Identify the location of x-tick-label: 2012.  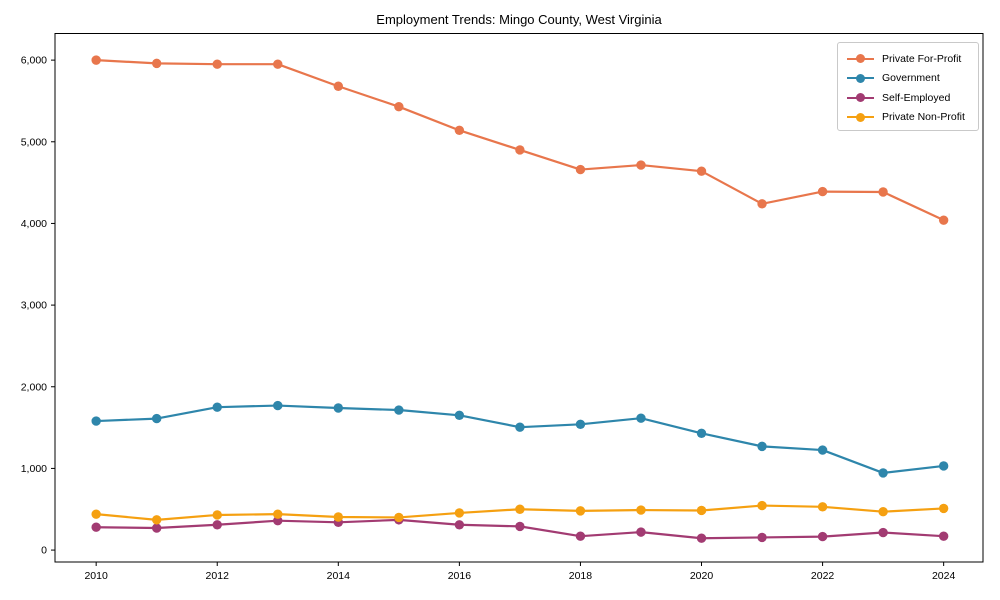
(218, 576).